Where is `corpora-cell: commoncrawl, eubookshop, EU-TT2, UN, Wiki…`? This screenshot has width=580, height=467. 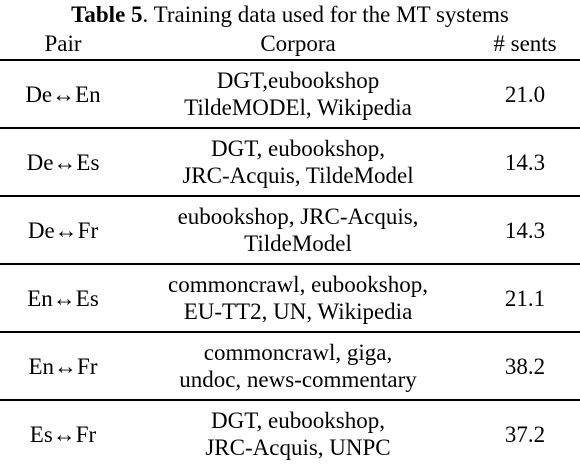
corpora-cell: commoncrawl, eubookshop, EU-TT2, UN, Wiki… is located at coordinates (298, 298).